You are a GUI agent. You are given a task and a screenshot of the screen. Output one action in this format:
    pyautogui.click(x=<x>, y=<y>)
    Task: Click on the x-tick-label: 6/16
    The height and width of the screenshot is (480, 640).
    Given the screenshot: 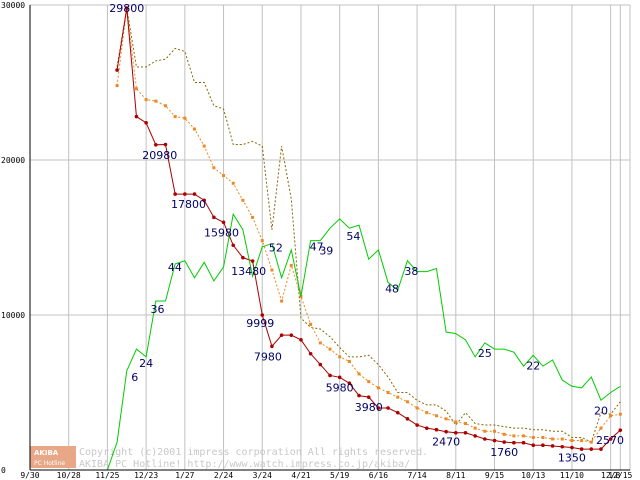 What is the action you would take?
    pyautogui.click(x=378, y=475)
    